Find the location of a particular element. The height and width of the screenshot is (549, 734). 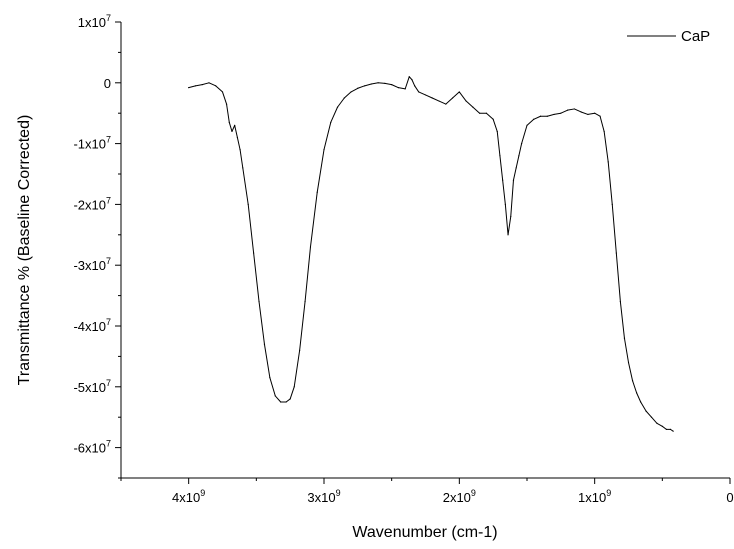

x-tick-label: 3x10⁹ is located at coordinates (323, 496).